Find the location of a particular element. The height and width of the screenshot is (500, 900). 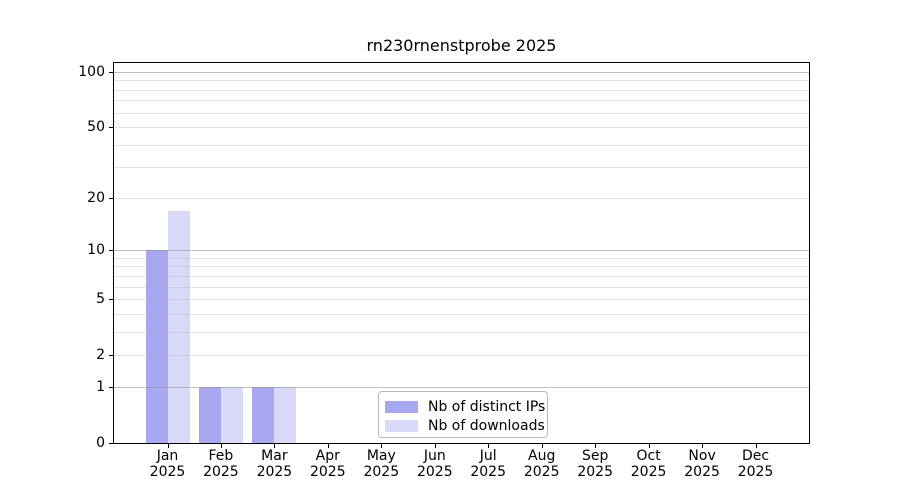

y-tick-label: 10 is located at coordinates (96, 250).